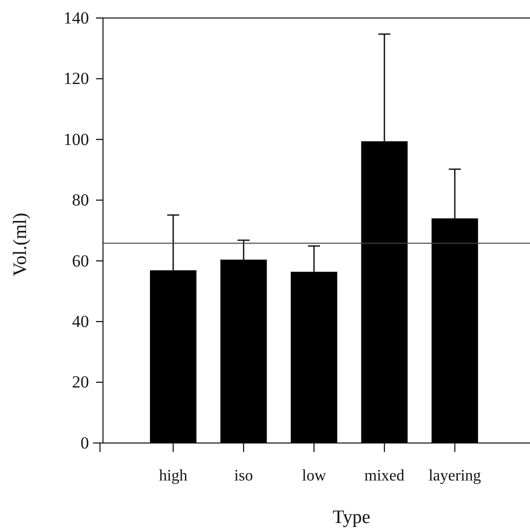  I want to click on x-axis-title: Type, so click(351, 517).